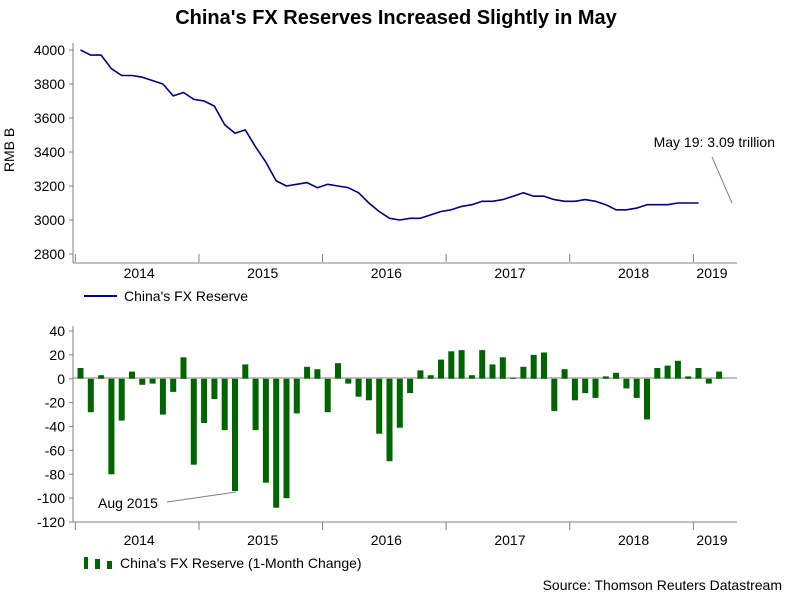  Describe the element at coordinates (55, 474) in the screenshot. I see `y-tick-label: -80` at that location.